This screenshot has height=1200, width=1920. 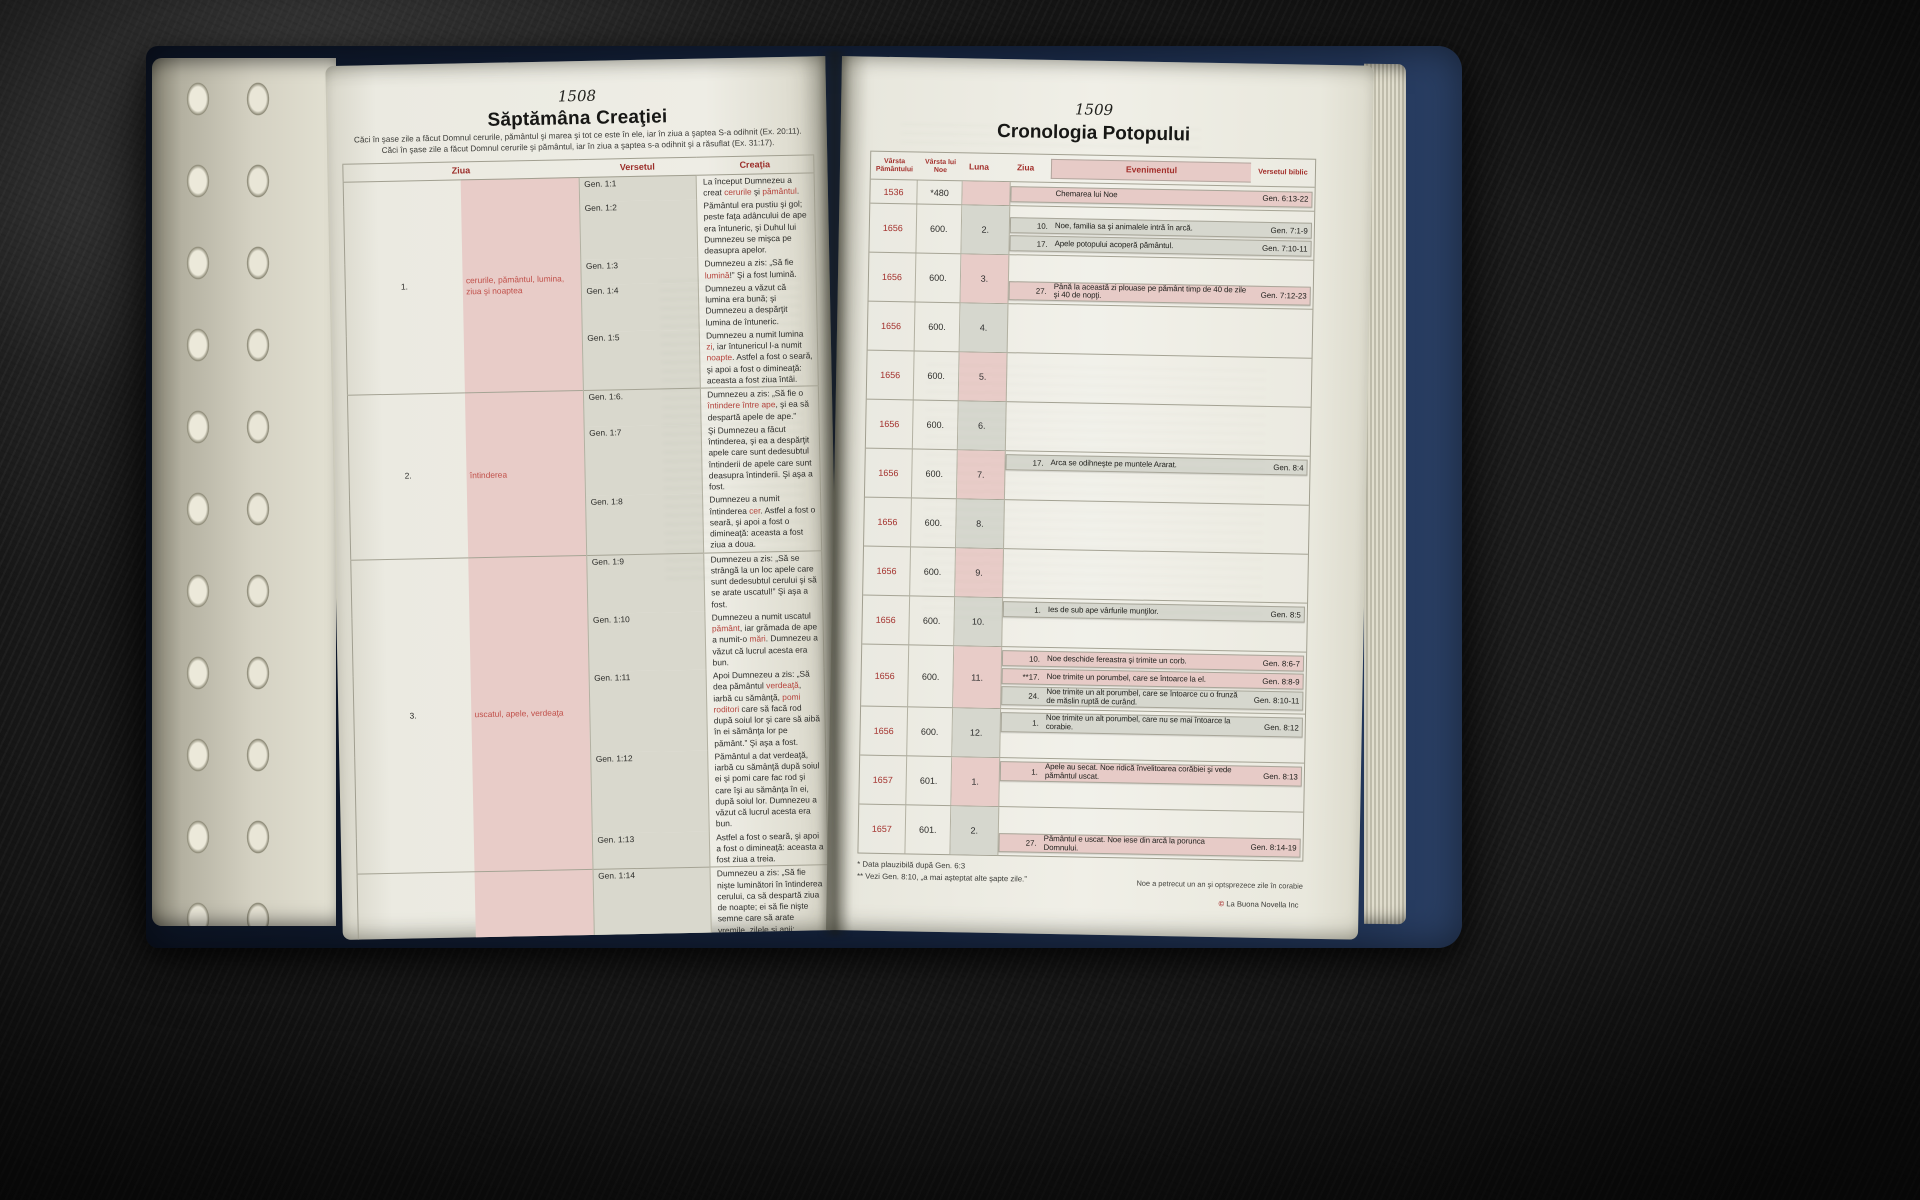 What do you see at coordinates (419, 906) in the screenshot?
I see `day-number: 4.` at bounding box center [419, 906].